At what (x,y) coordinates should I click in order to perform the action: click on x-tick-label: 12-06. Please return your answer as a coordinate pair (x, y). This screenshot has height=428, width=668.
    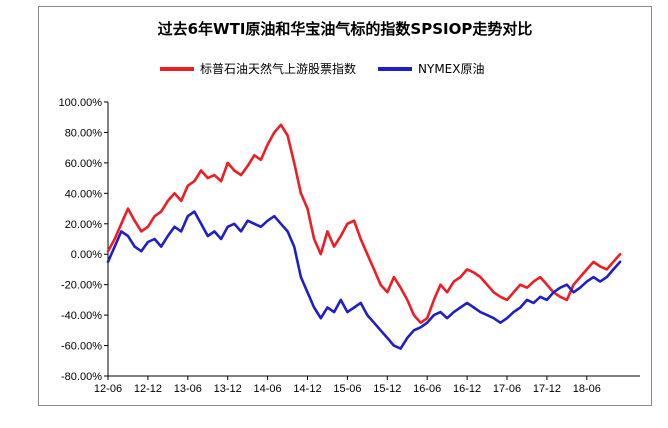
    Looking at the image, I should click on (108, 389).